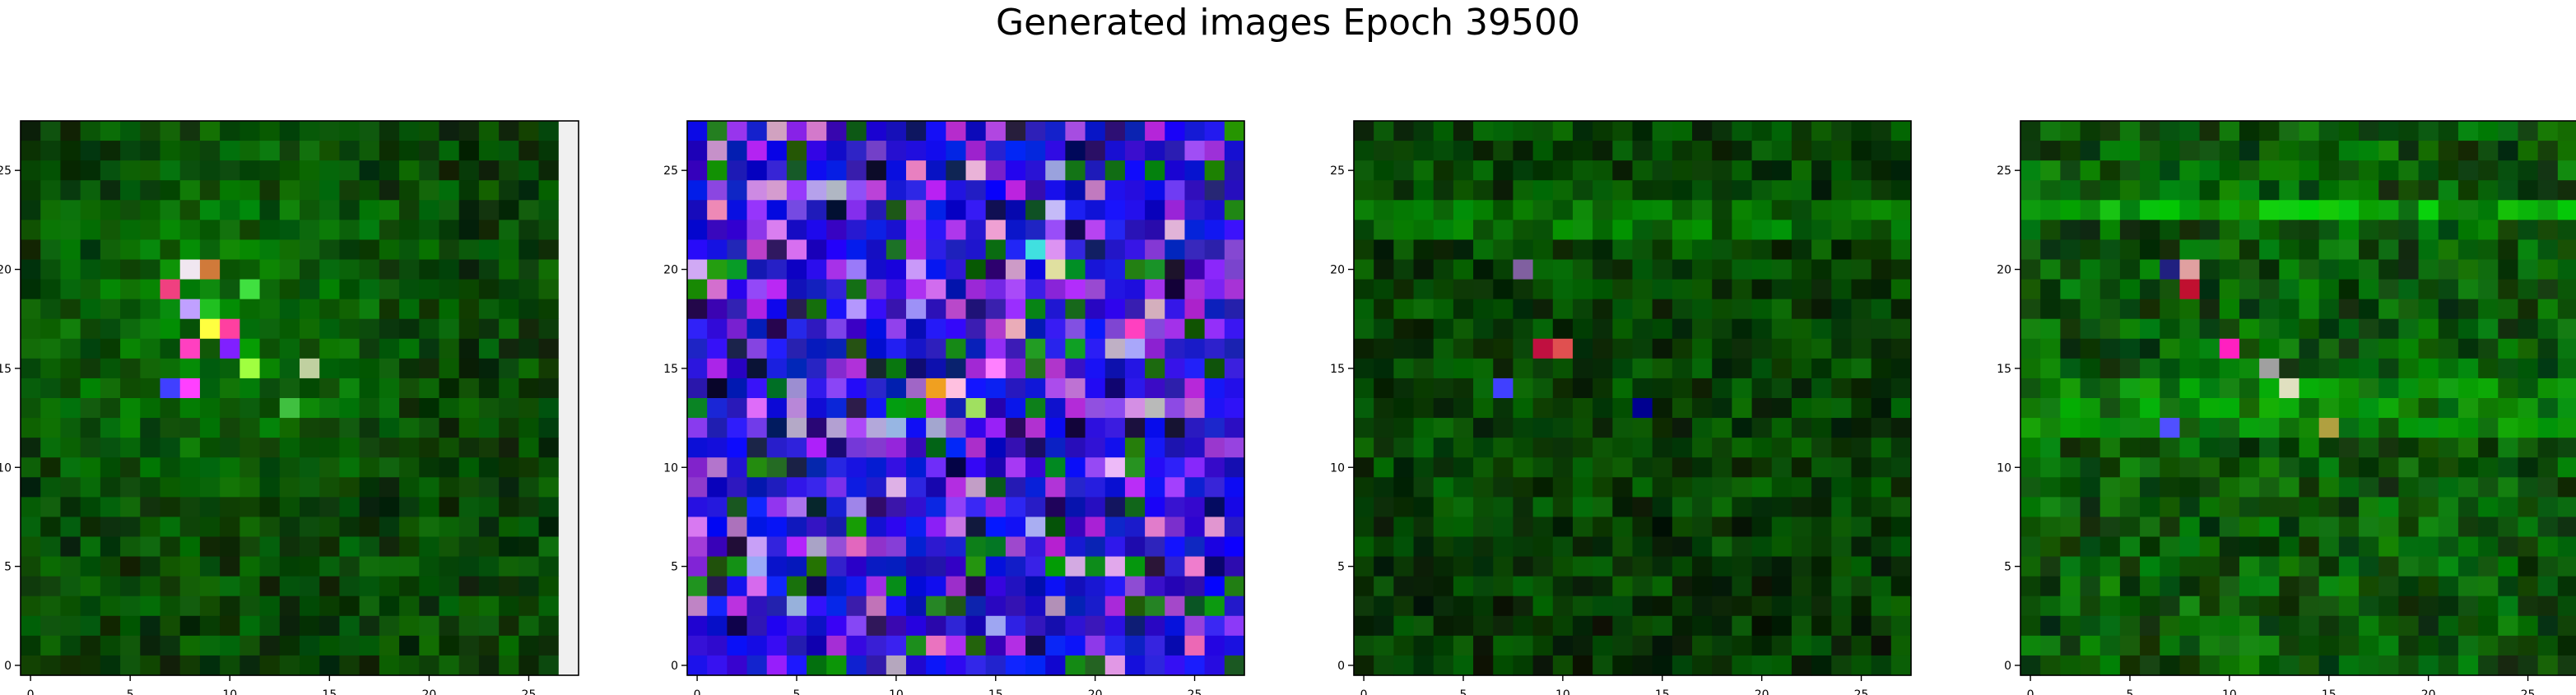  What do you see at coordinates (1195, 691) in the screenshot?
I see `x-tick-label: 25` at bounding box center [1195, 691].